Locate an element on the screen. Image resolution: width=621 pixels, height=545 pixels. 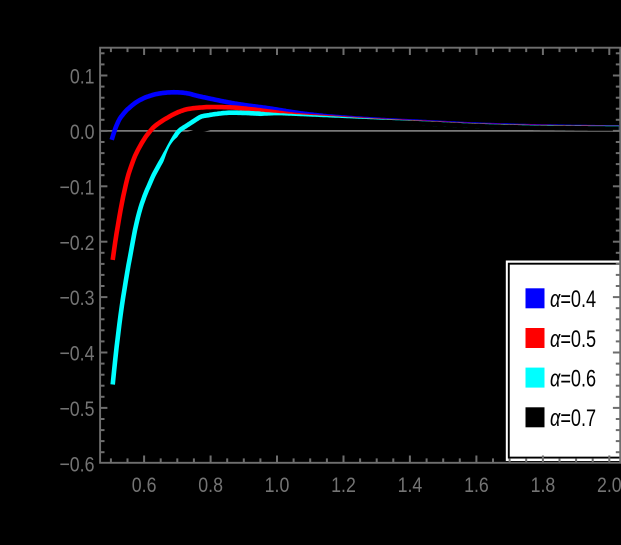
svg-text: 1.0 is located at coordinates (277, 486).